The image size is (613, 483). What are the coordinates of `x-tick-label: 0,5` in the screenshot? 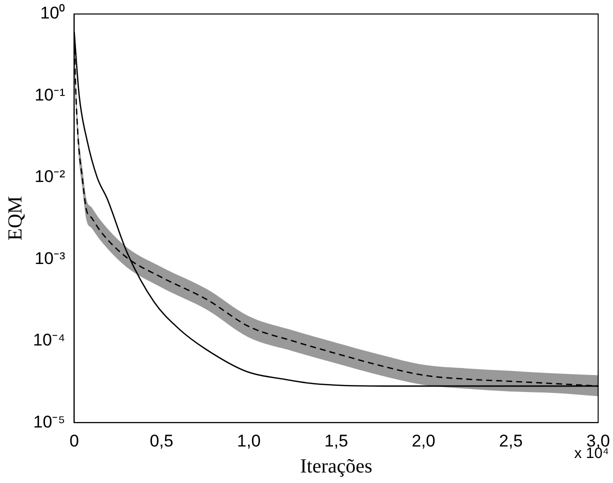 It's located at (162, 440).